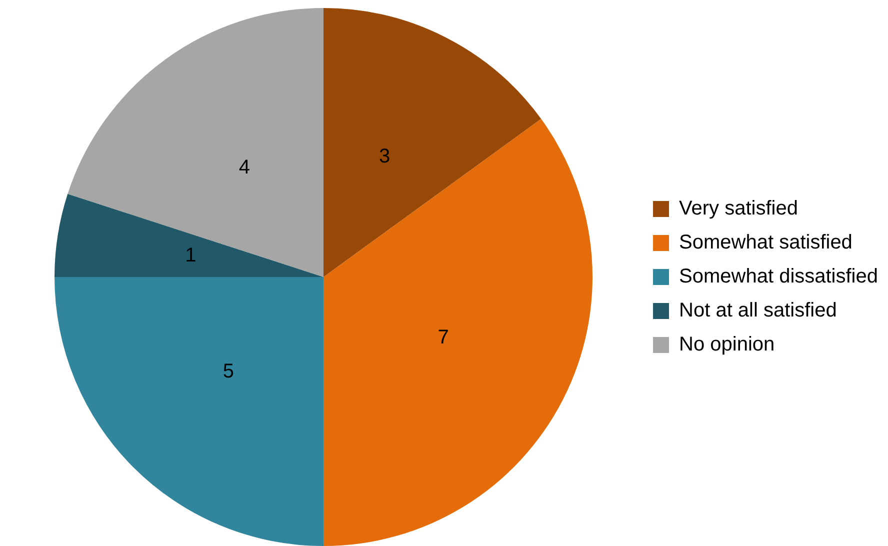  Describe the element at coordinates (443, 337) in the screenshot. I see `data-label: 7` at that location.